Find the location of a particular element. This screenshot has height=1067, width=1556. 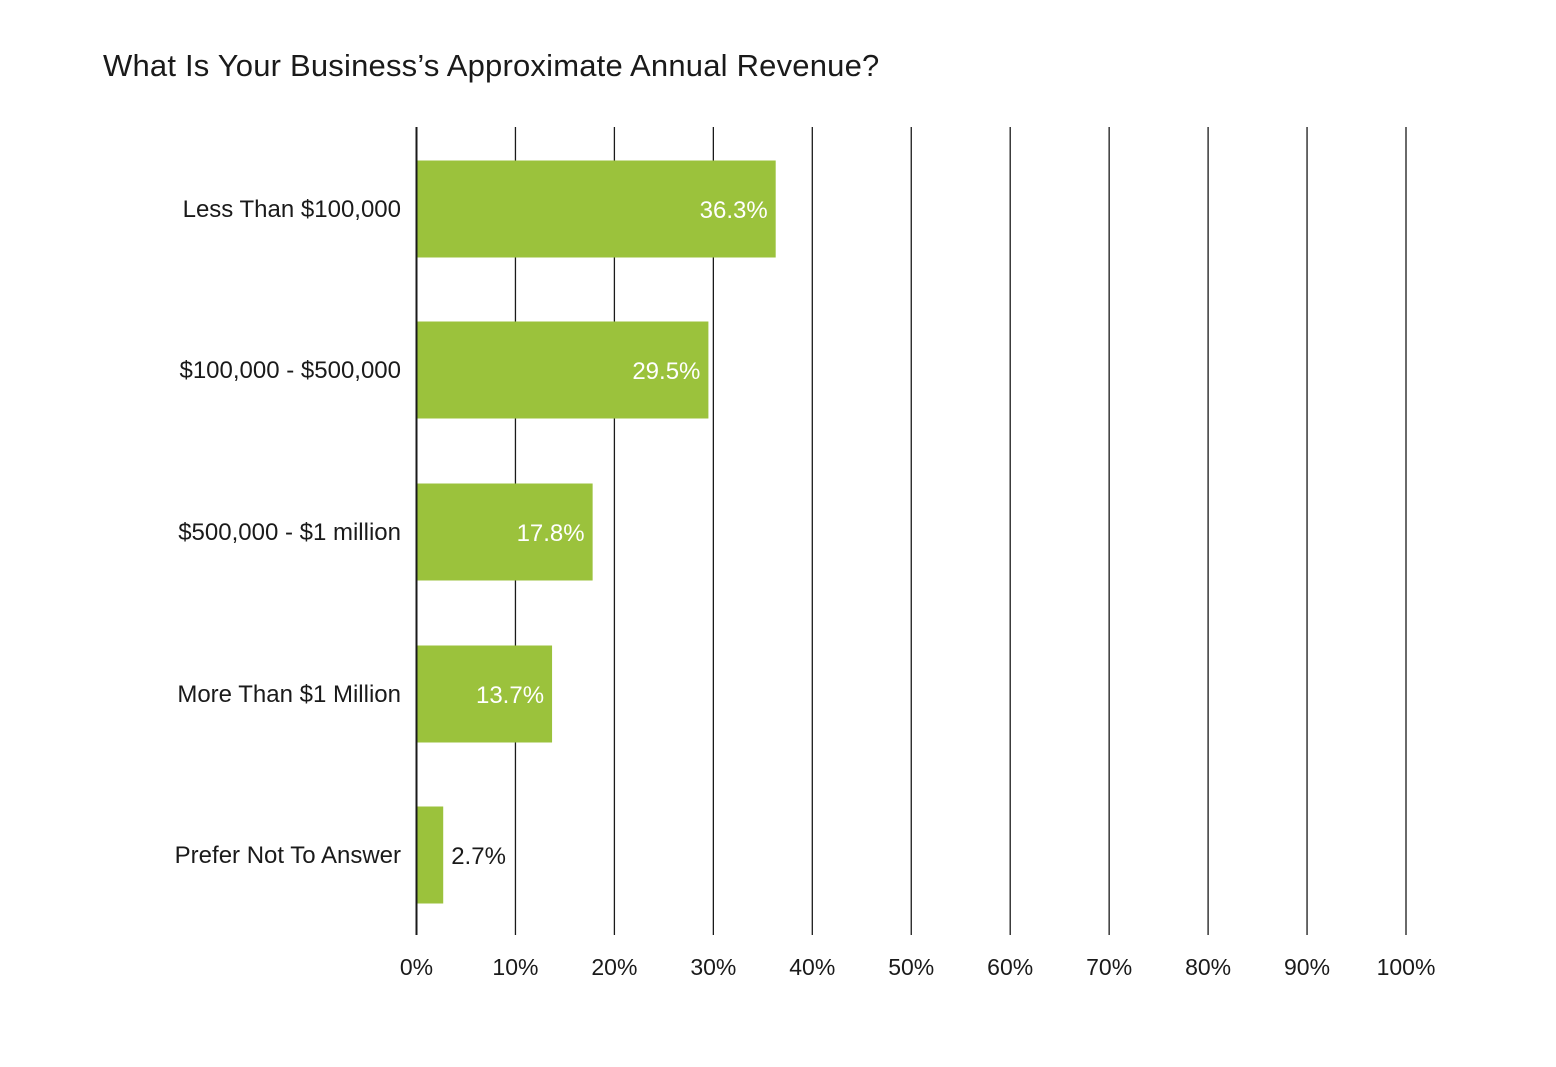

x-tick-label: 100% is located at coordinates (1406, 967).